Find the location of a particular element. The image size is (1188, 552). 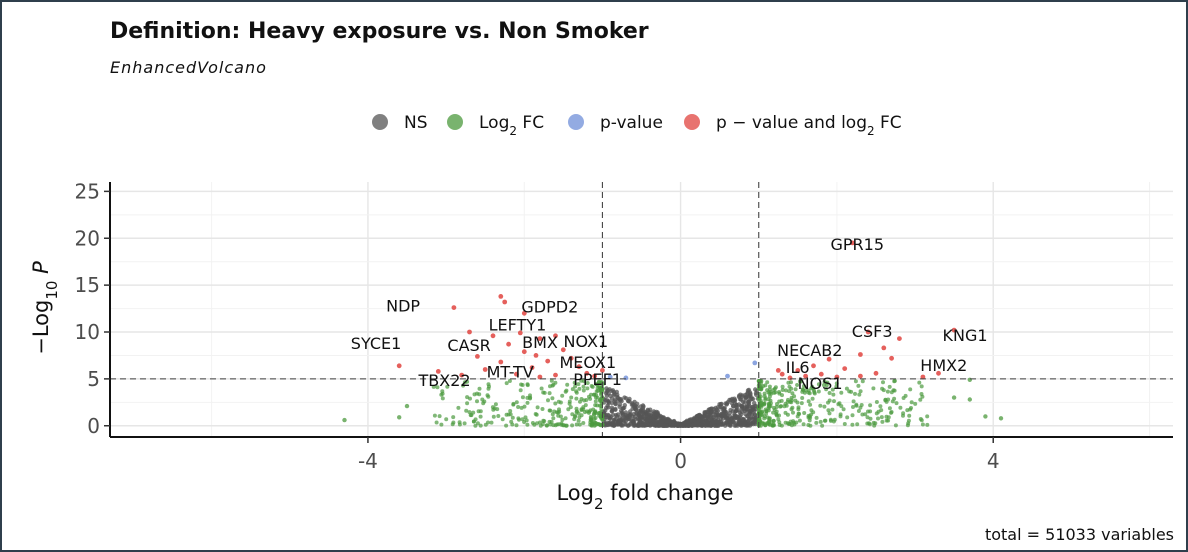

gene-label-ppef1: PPEF1 is located at coordinates (597, 379).